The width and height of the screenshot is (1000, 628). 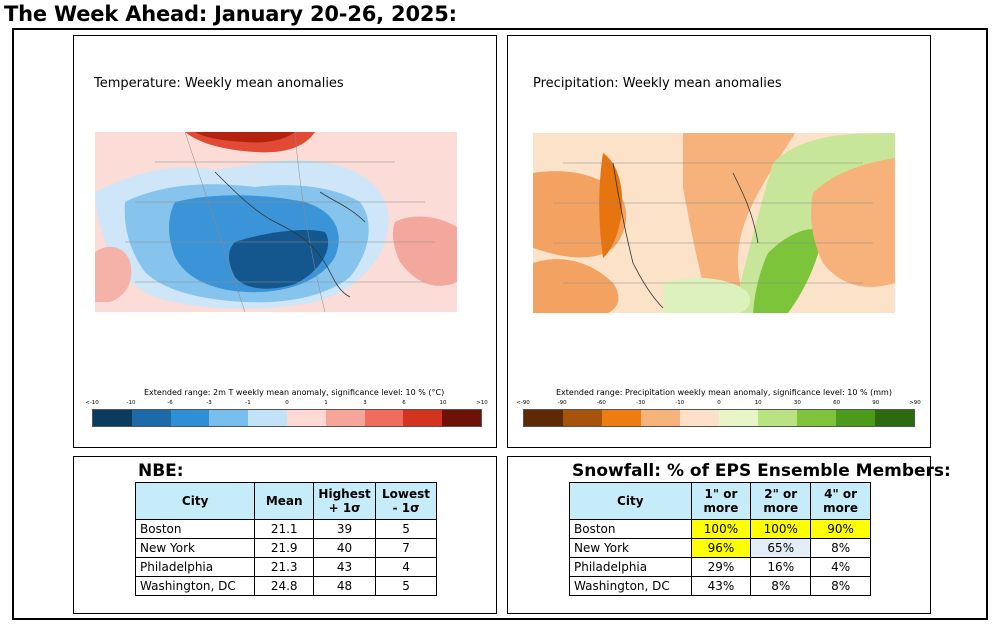 What do you see at coordinates (406, 529) in the screenshot?
I see `nbe-lowest: 5` at bounding box center [406, 529].